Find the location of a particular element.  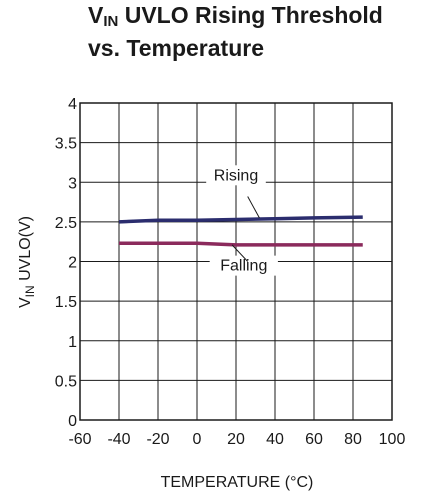

series-lines is located at coordinates (240, 231).